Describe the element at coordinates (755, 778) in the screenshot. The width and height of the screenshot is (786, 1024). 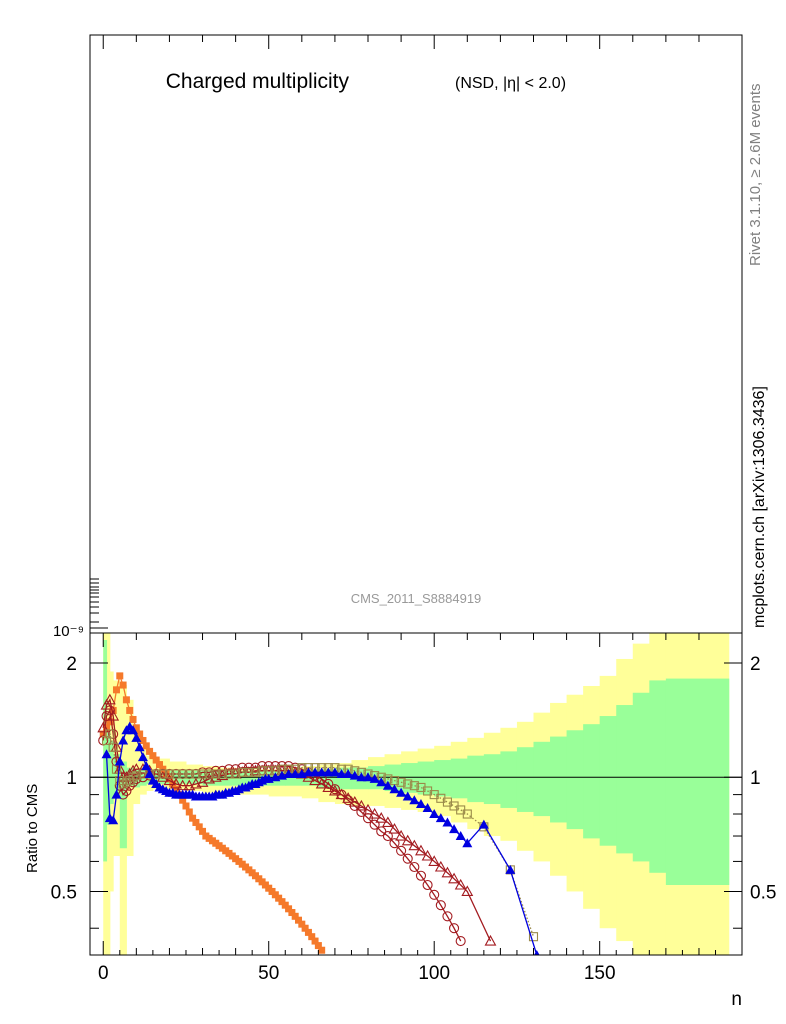
I see `y-tick-label-right: 1` at that location.